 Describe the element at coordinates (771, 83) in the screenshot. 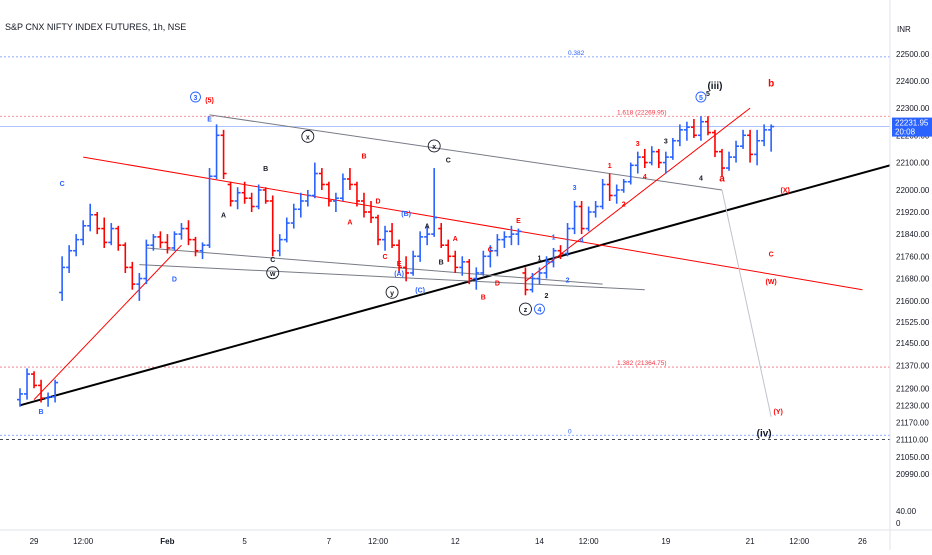

I see `wave-label: b` at that location.